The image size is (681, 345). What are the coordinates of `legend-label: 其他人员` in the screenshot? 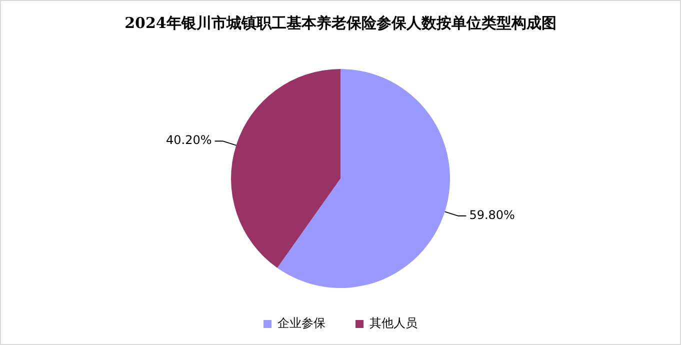 It's located at (394, 323).